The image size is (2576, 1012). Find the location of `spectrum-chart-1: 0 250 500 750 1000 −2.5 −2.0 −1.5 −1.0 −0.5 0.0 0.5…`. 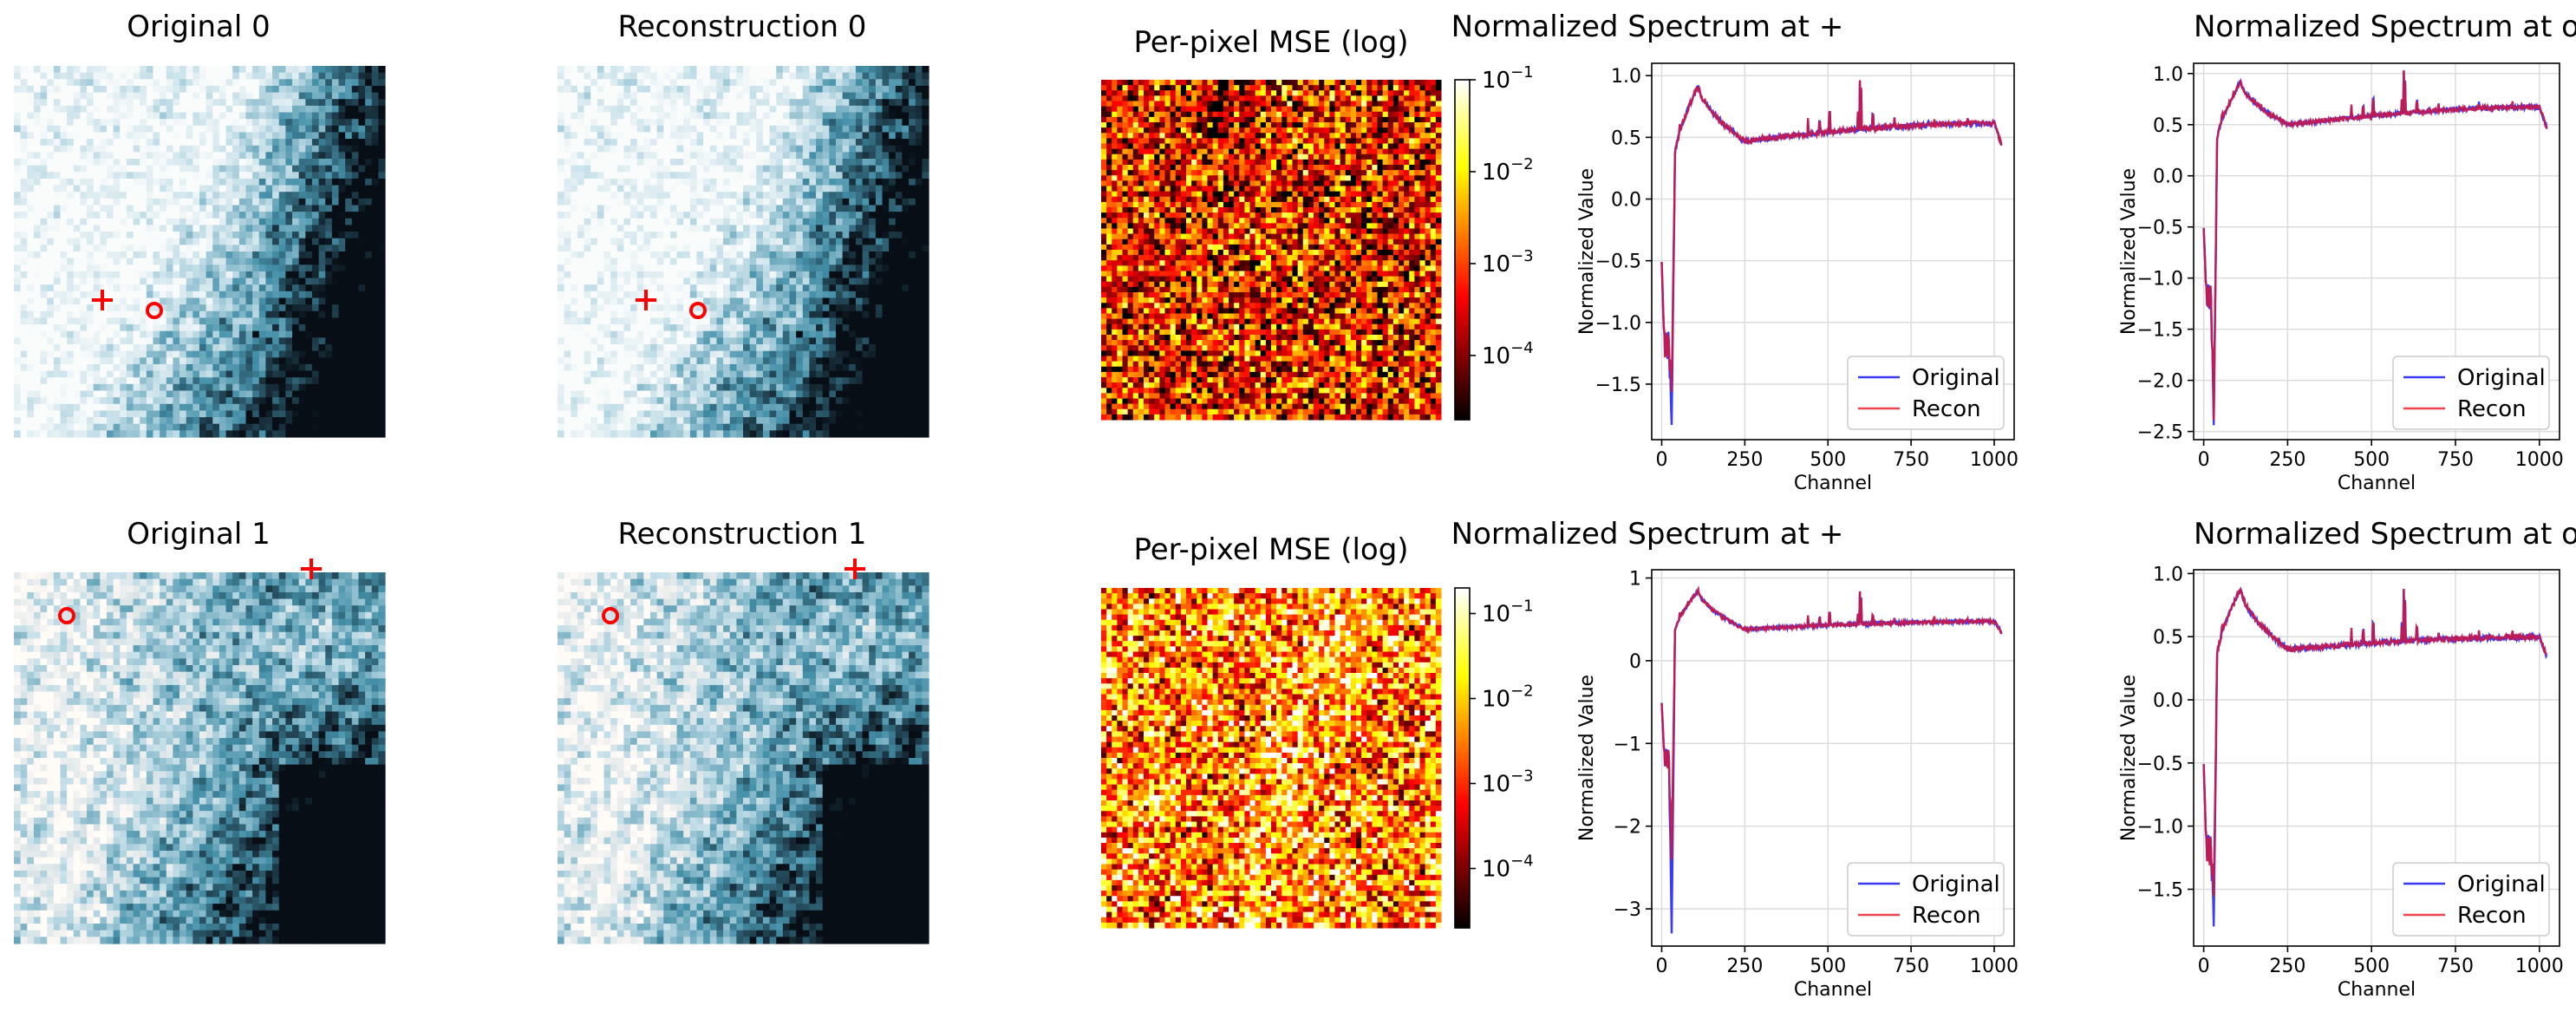

spectrum-chart-1: 0 250 500 750 1000 −2.5 −2.0 −1.5 −1.0 −0.5 0.0 0.5… is located at coordinates (2341, 278).